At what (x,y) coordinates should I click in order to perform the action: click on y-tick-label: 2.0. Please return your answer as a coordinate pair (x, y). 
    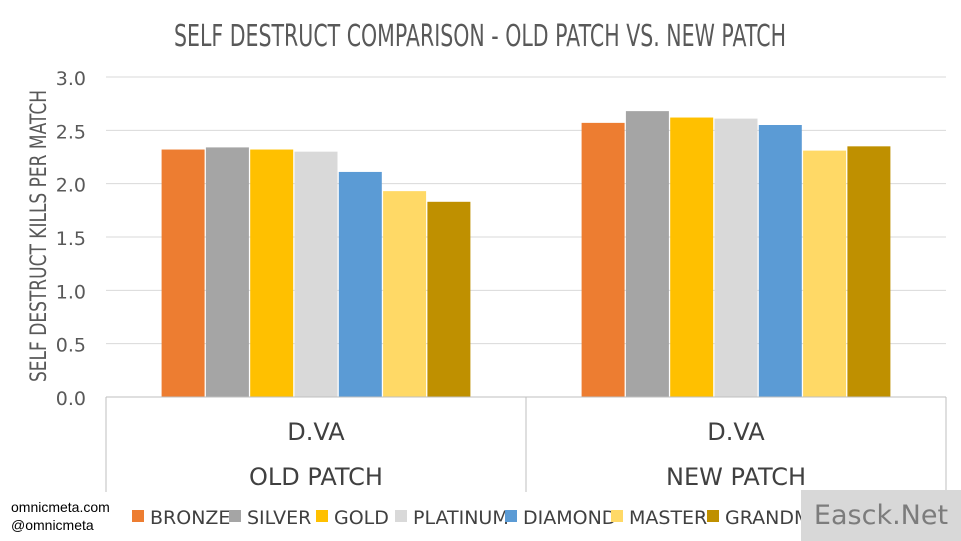
    Looking at the image, I should click on (71, 186).